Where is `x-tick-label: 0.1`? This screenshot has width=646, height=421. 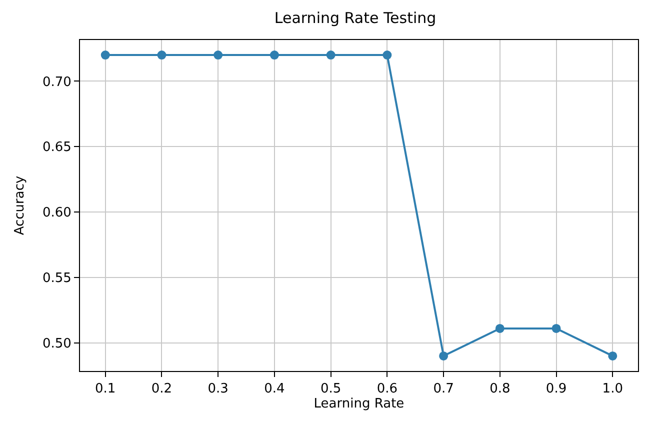 x-tick-label: 0.1 is located at coordinates (105, 389).